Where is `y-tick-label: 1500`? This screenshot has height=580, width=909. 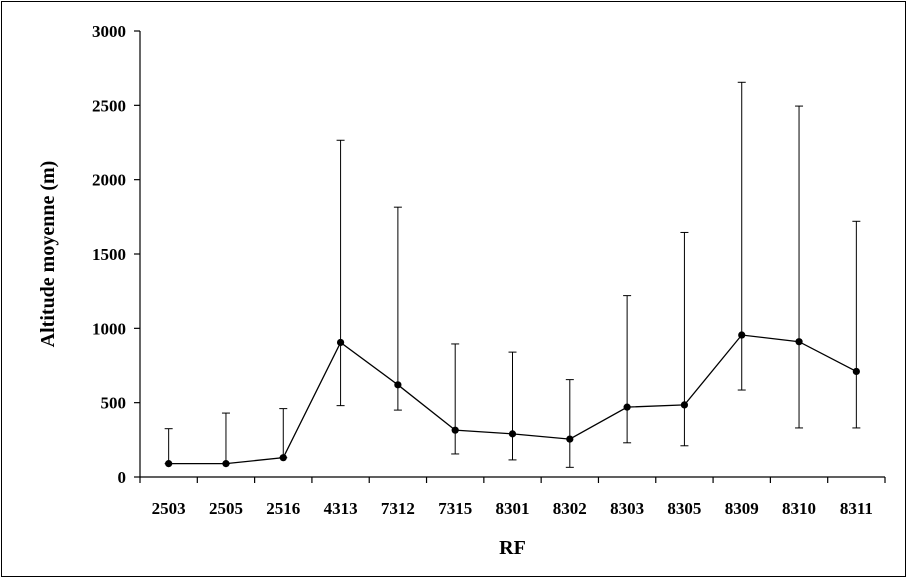
y-tick-label: 1500 is located at coordinates (109, 254).